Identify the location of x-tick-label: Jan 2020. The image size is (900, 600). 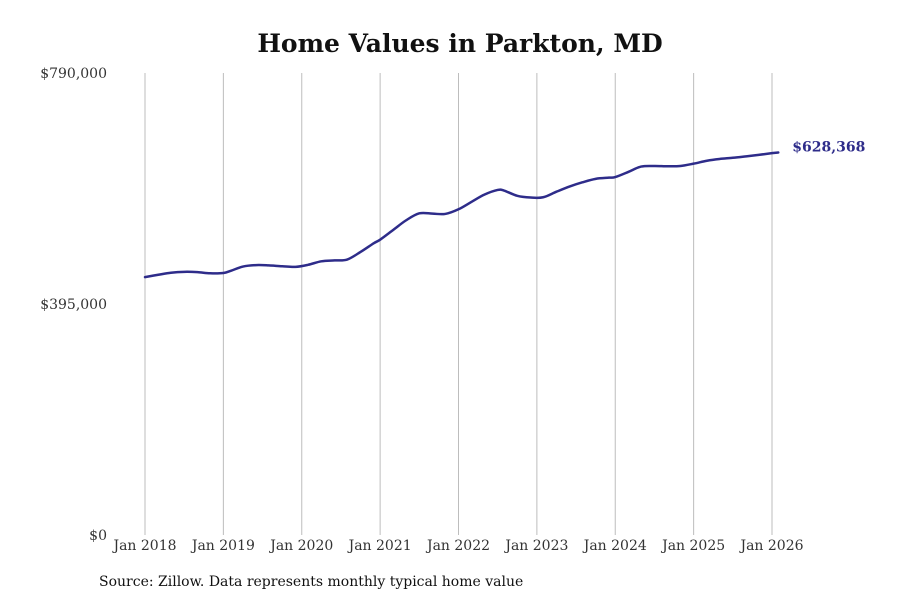
(300, 546).